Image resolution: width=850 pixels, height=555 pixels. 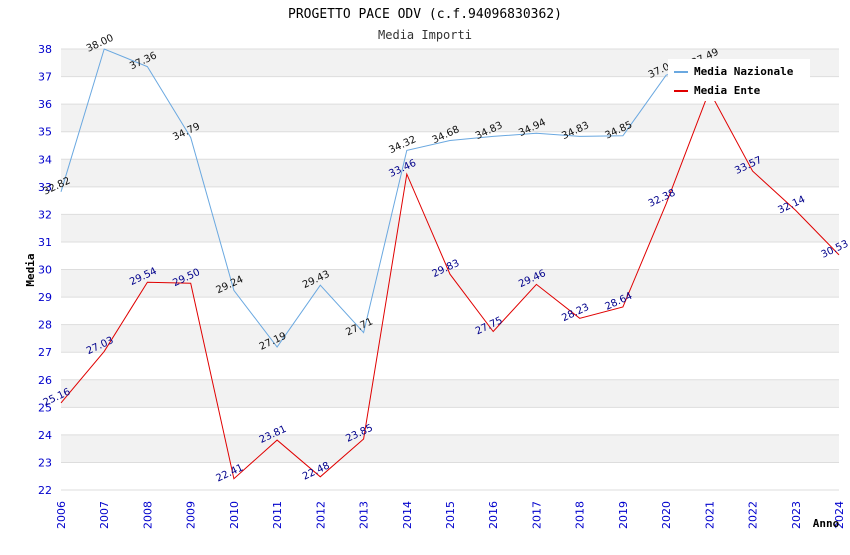 I want to click on x-tick-2008: 2008, so click(x=147, y=515).